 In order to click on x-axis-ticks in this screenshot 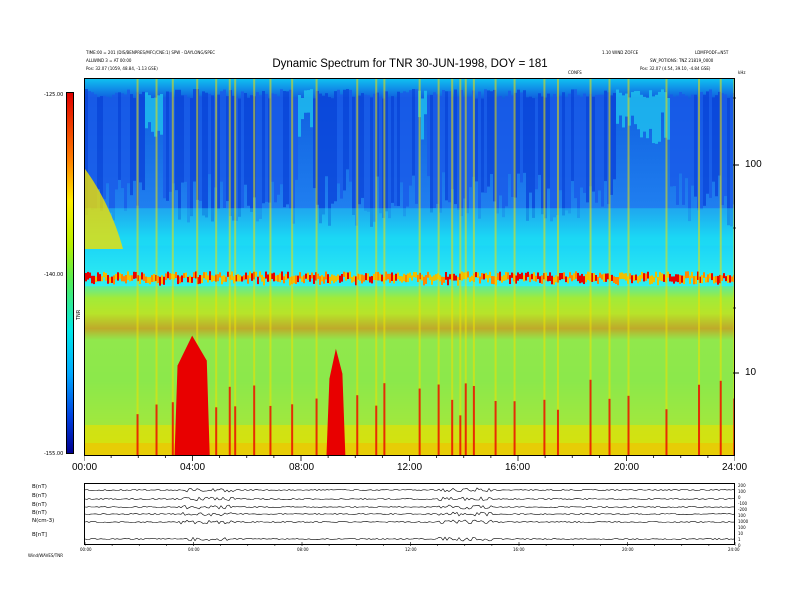, I will do `click(409, 458)`.